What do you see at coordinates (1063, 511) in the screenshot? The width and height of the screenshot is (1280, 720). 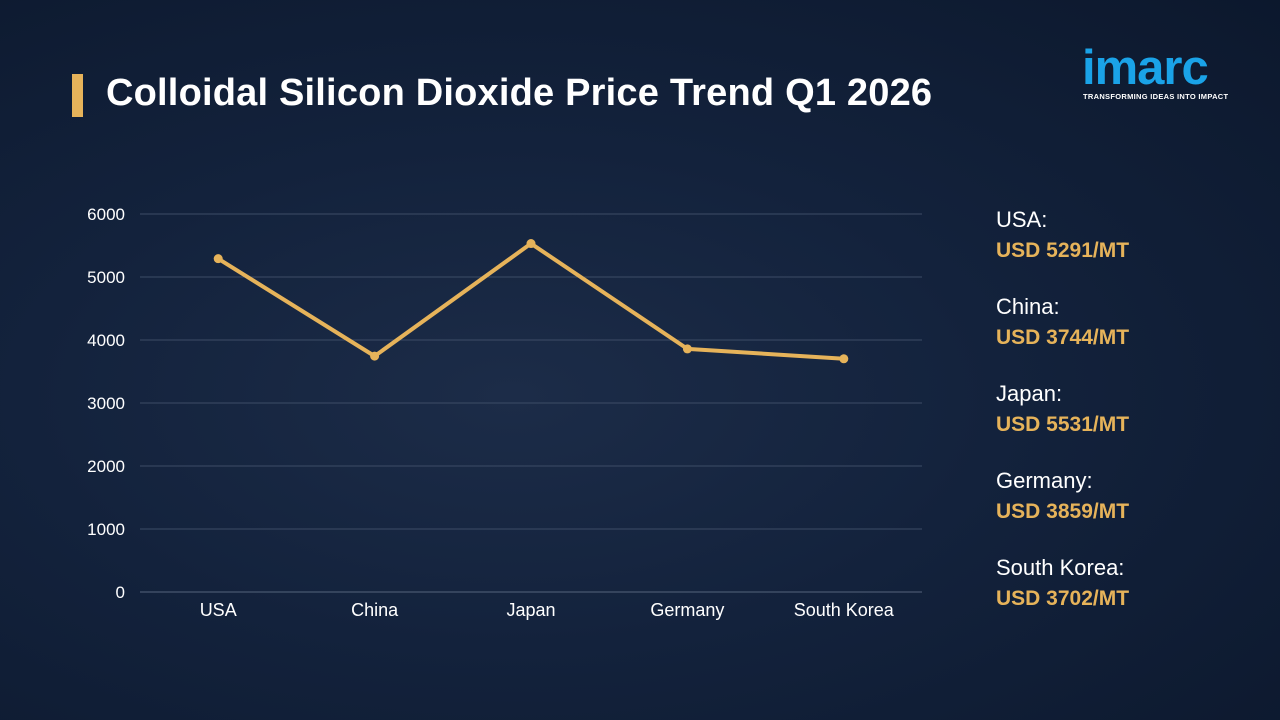 I see `legend-price: USD 3859/MT` at bounding box center [1063, 511].